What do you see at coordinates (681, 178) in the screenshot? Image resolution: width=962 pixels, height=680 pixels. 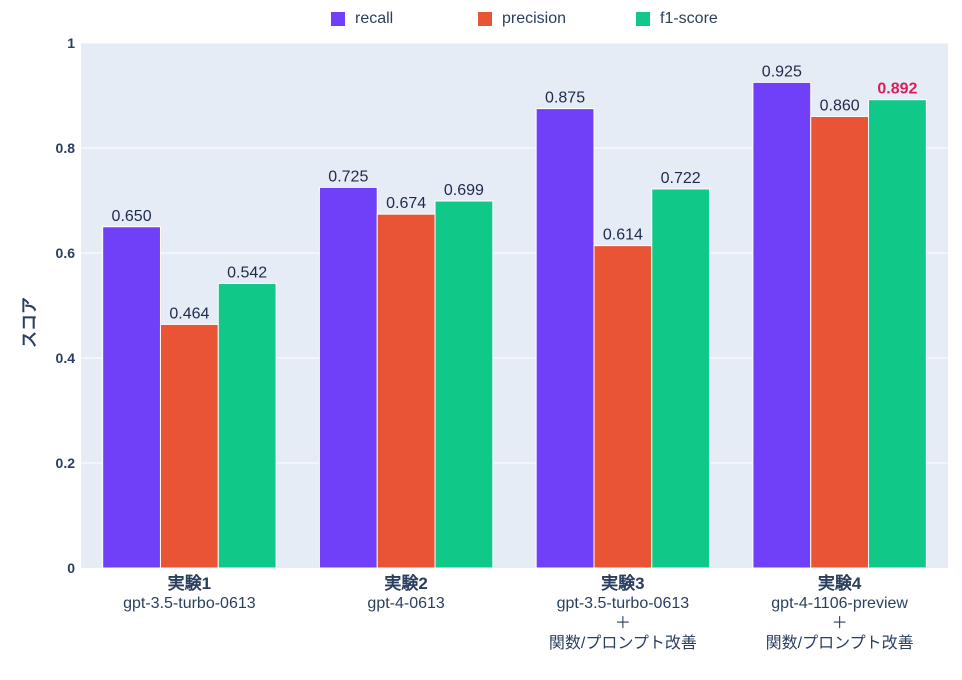 I see `bar-label-f1-score-3: 0.722` at bounding box center [681, 178].